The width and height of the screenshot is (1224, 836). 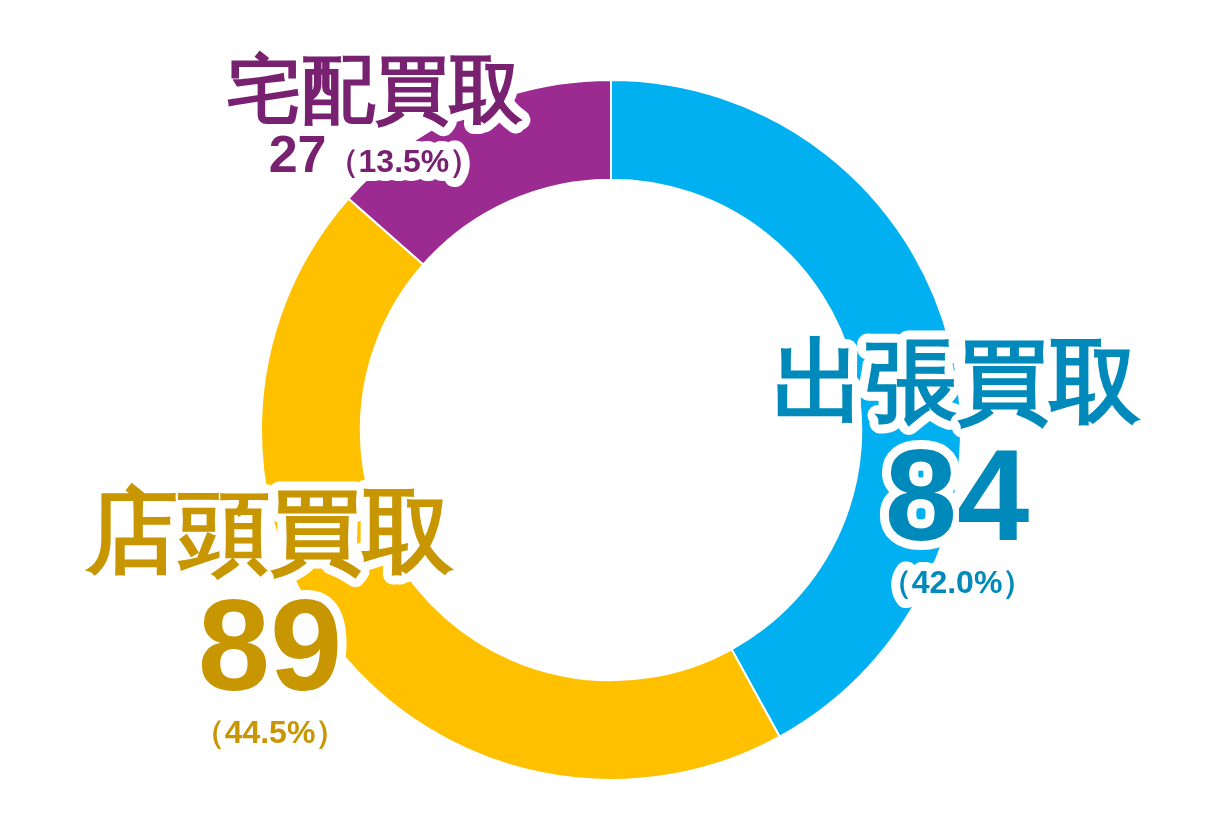 I want to click on annotation: 27, so click(x=297, y=154).